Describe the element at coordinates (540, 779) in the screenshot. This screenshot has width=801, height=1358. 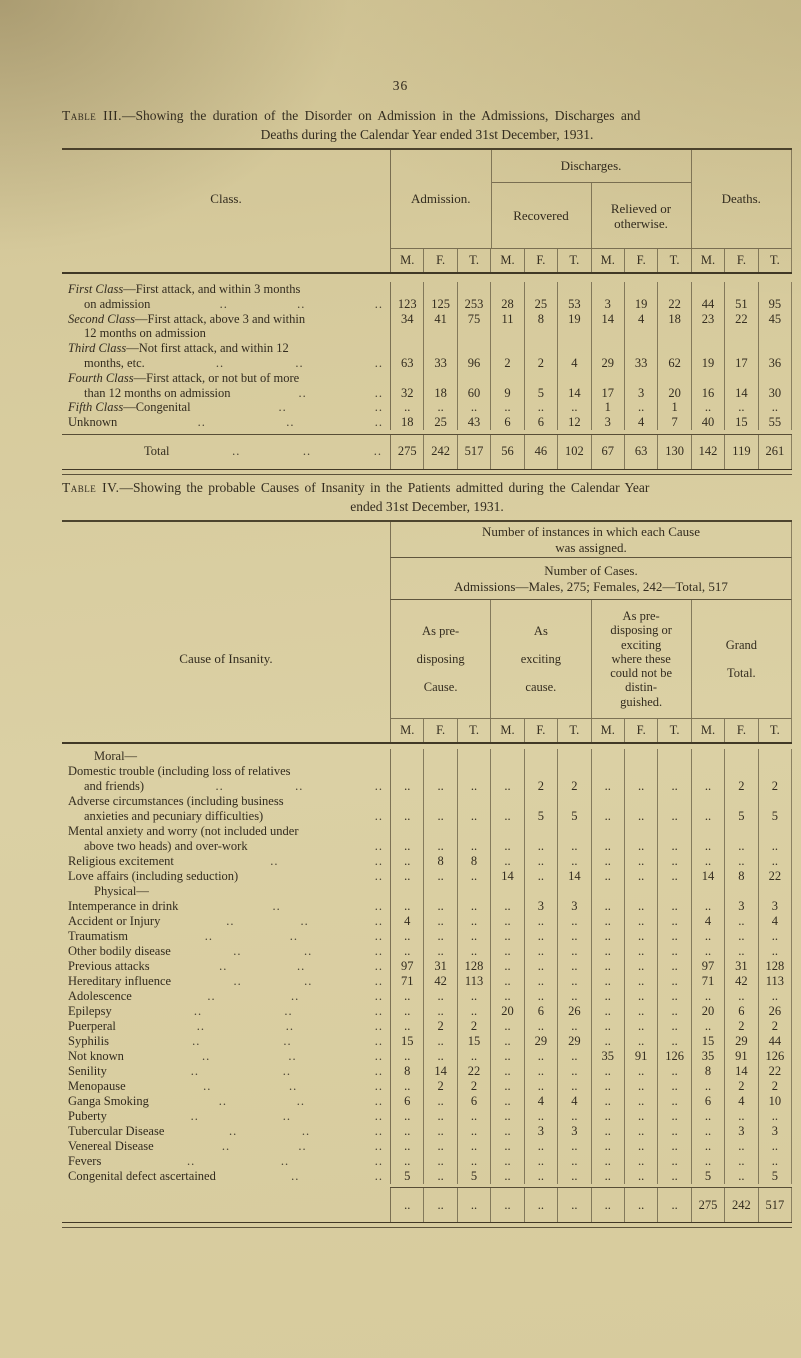
I see `cell: 2` at that location.